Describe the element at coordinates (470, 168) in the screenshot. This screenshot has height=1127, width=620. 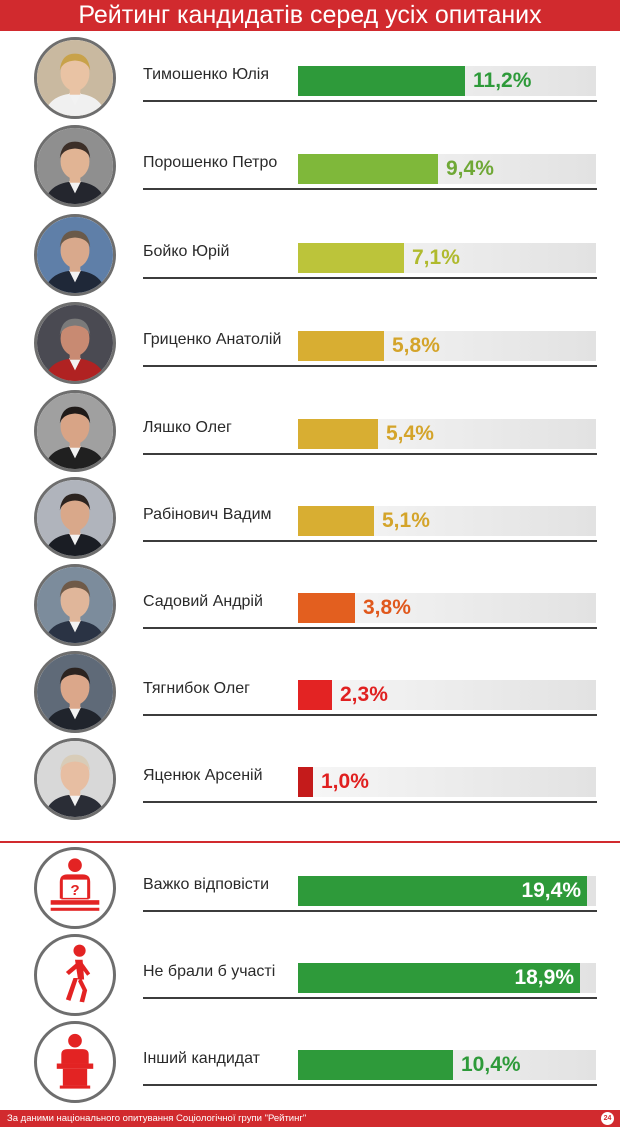
I see `value-label: 9,4%` at that location.